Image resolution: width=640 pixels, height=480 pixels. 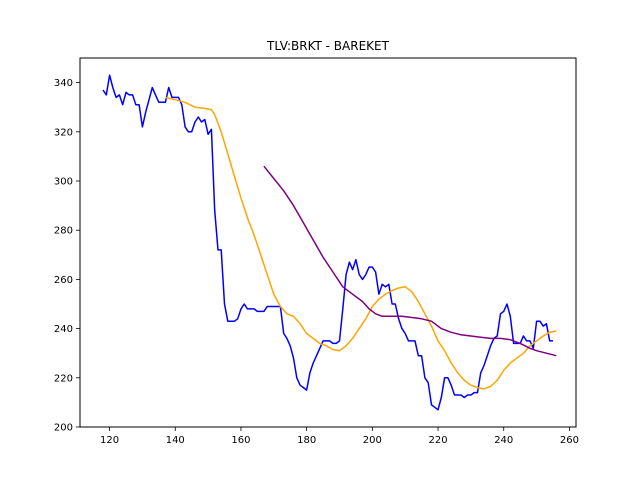 What do you see at coordinates (63, 280) in the screenshot?
I see `y-tick-label: 260` at bounding box center [63, 280].